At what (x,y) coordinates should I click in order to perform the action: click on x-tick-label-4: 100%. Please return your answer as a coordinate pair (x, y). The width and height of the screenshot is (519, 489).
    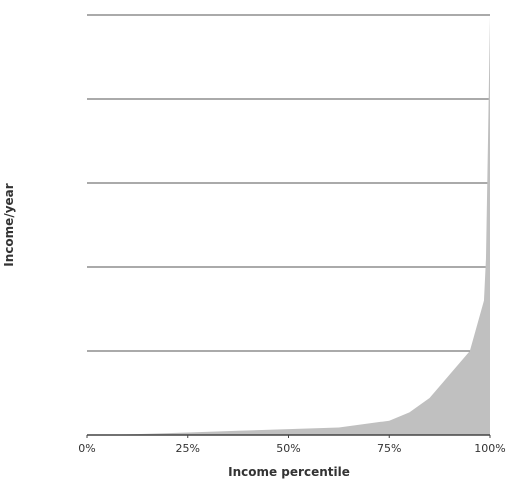
    Looking at the image, I should click on (489, 448).